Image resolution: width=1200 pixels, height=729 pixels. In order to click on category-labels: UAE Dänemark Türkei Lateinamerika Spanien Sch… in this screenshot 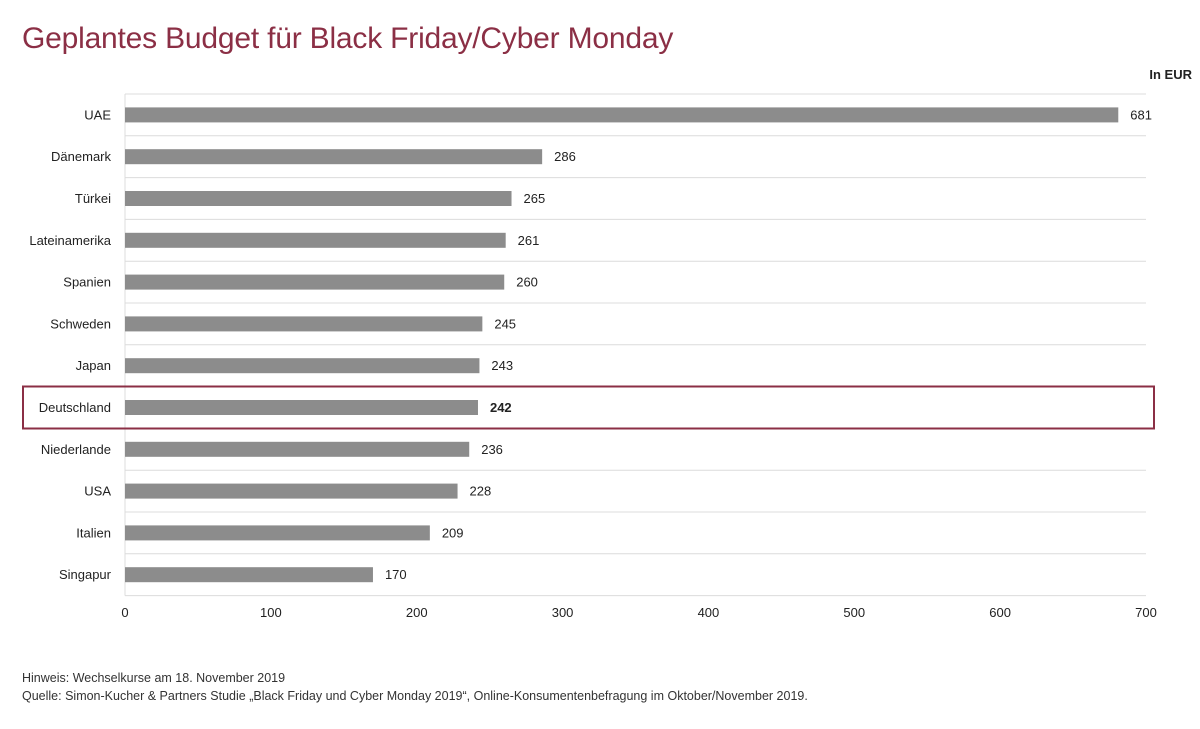, I will do `click(70, 344)`.